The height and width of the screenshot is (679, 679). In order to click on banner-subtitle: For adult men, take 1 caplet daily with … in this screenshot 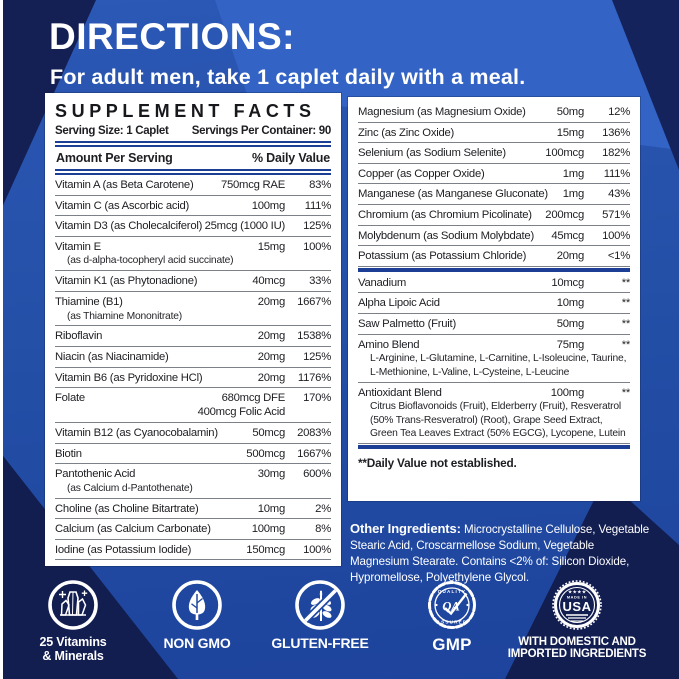, I will do `click(288, 77)`.